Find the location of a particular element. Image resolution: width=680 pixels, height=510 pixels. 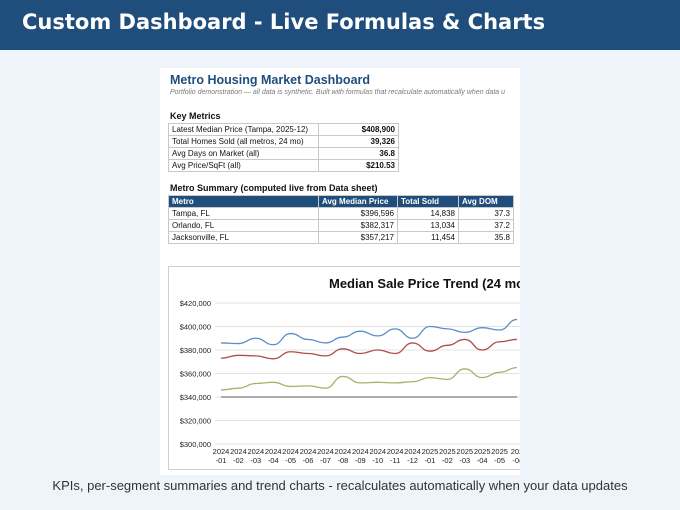

kpi-label: Avg Price/SqFt (all) is located at coordinates (243, 165).